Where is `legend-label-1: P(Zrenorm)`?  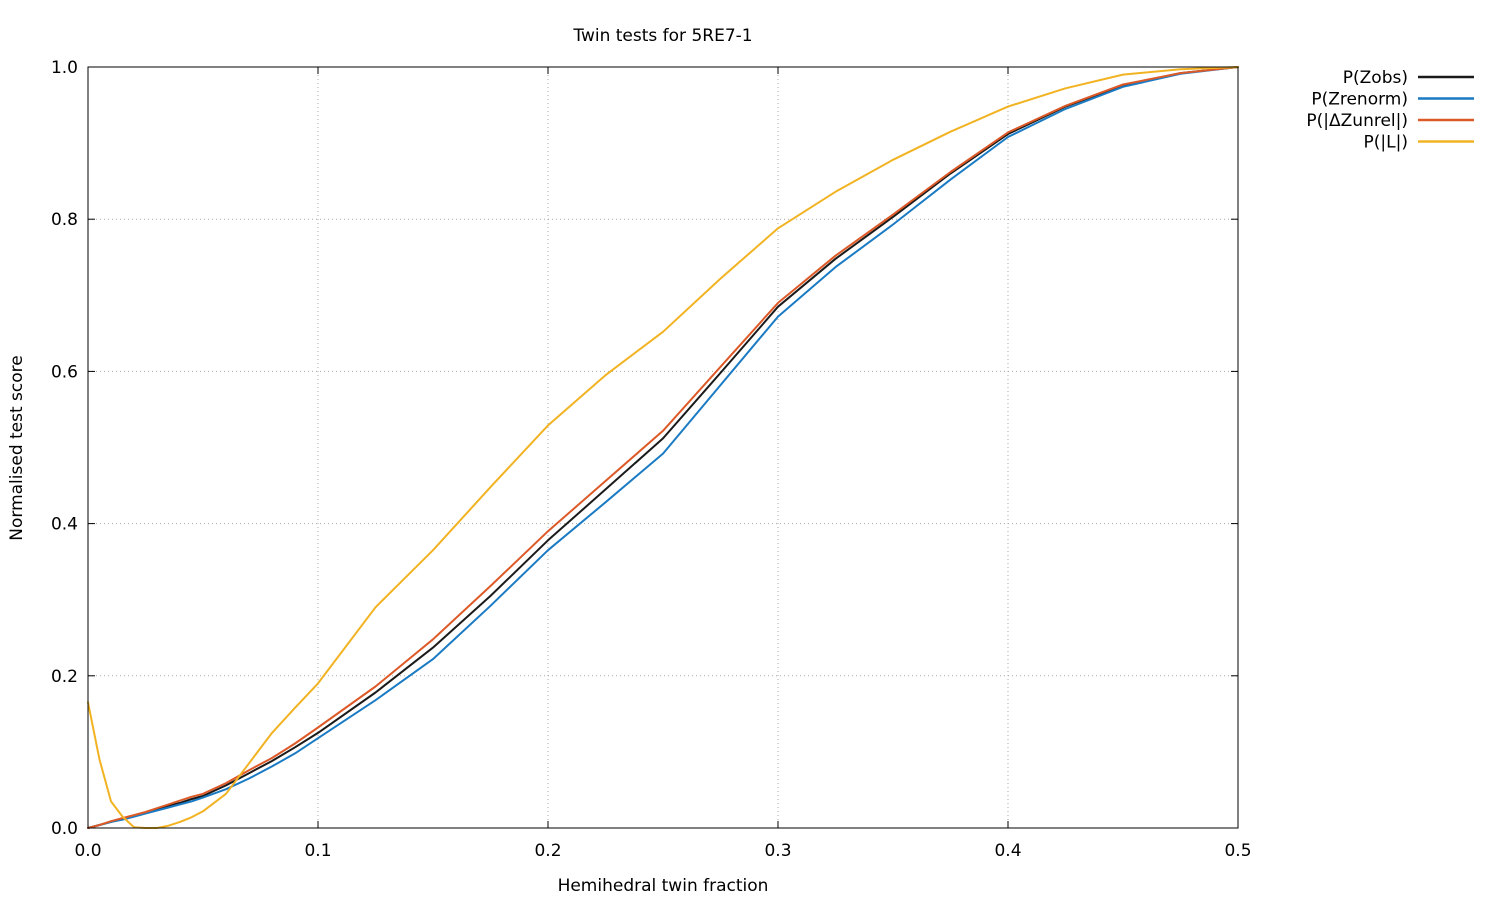 legend-label-1: P(Zrenorm) is located at coordinates (1359, 100).